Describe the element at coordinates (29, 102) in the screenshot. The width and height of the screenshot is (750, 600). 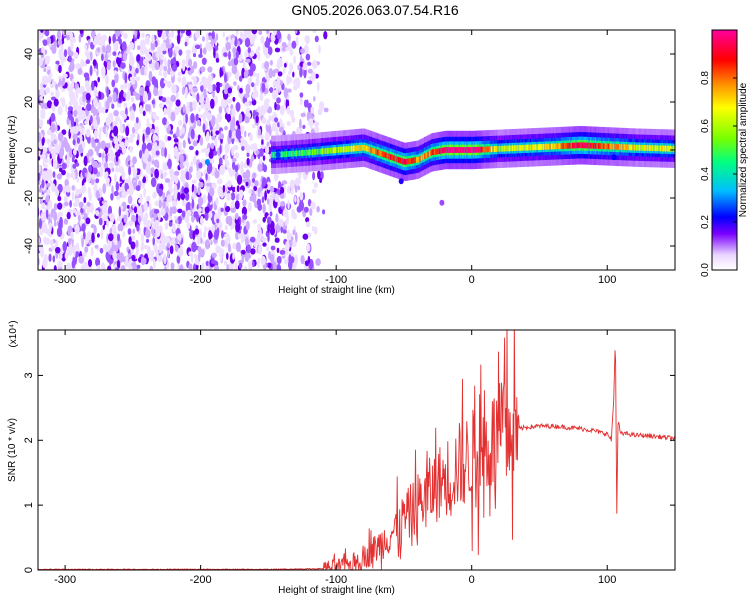
I see `y-tick-label: 20` at that location.